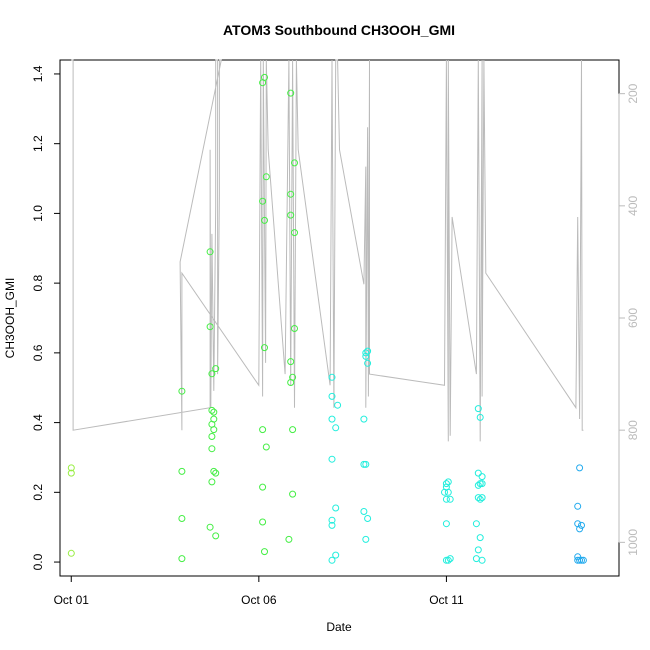  Describe the element at coordinates (38, 213) in the screenshot. I see `y-tick-label: 1.0` at that location.